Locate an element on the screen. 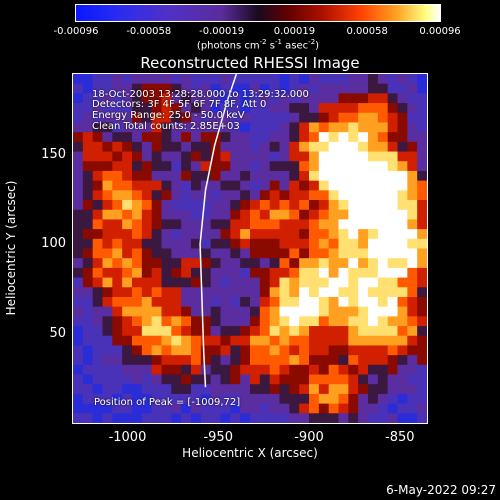 Image resolution: width=500 pixels, height=500 pixels. colorbar-tick-label: -0.00019 is located at coordinates (222, 31).